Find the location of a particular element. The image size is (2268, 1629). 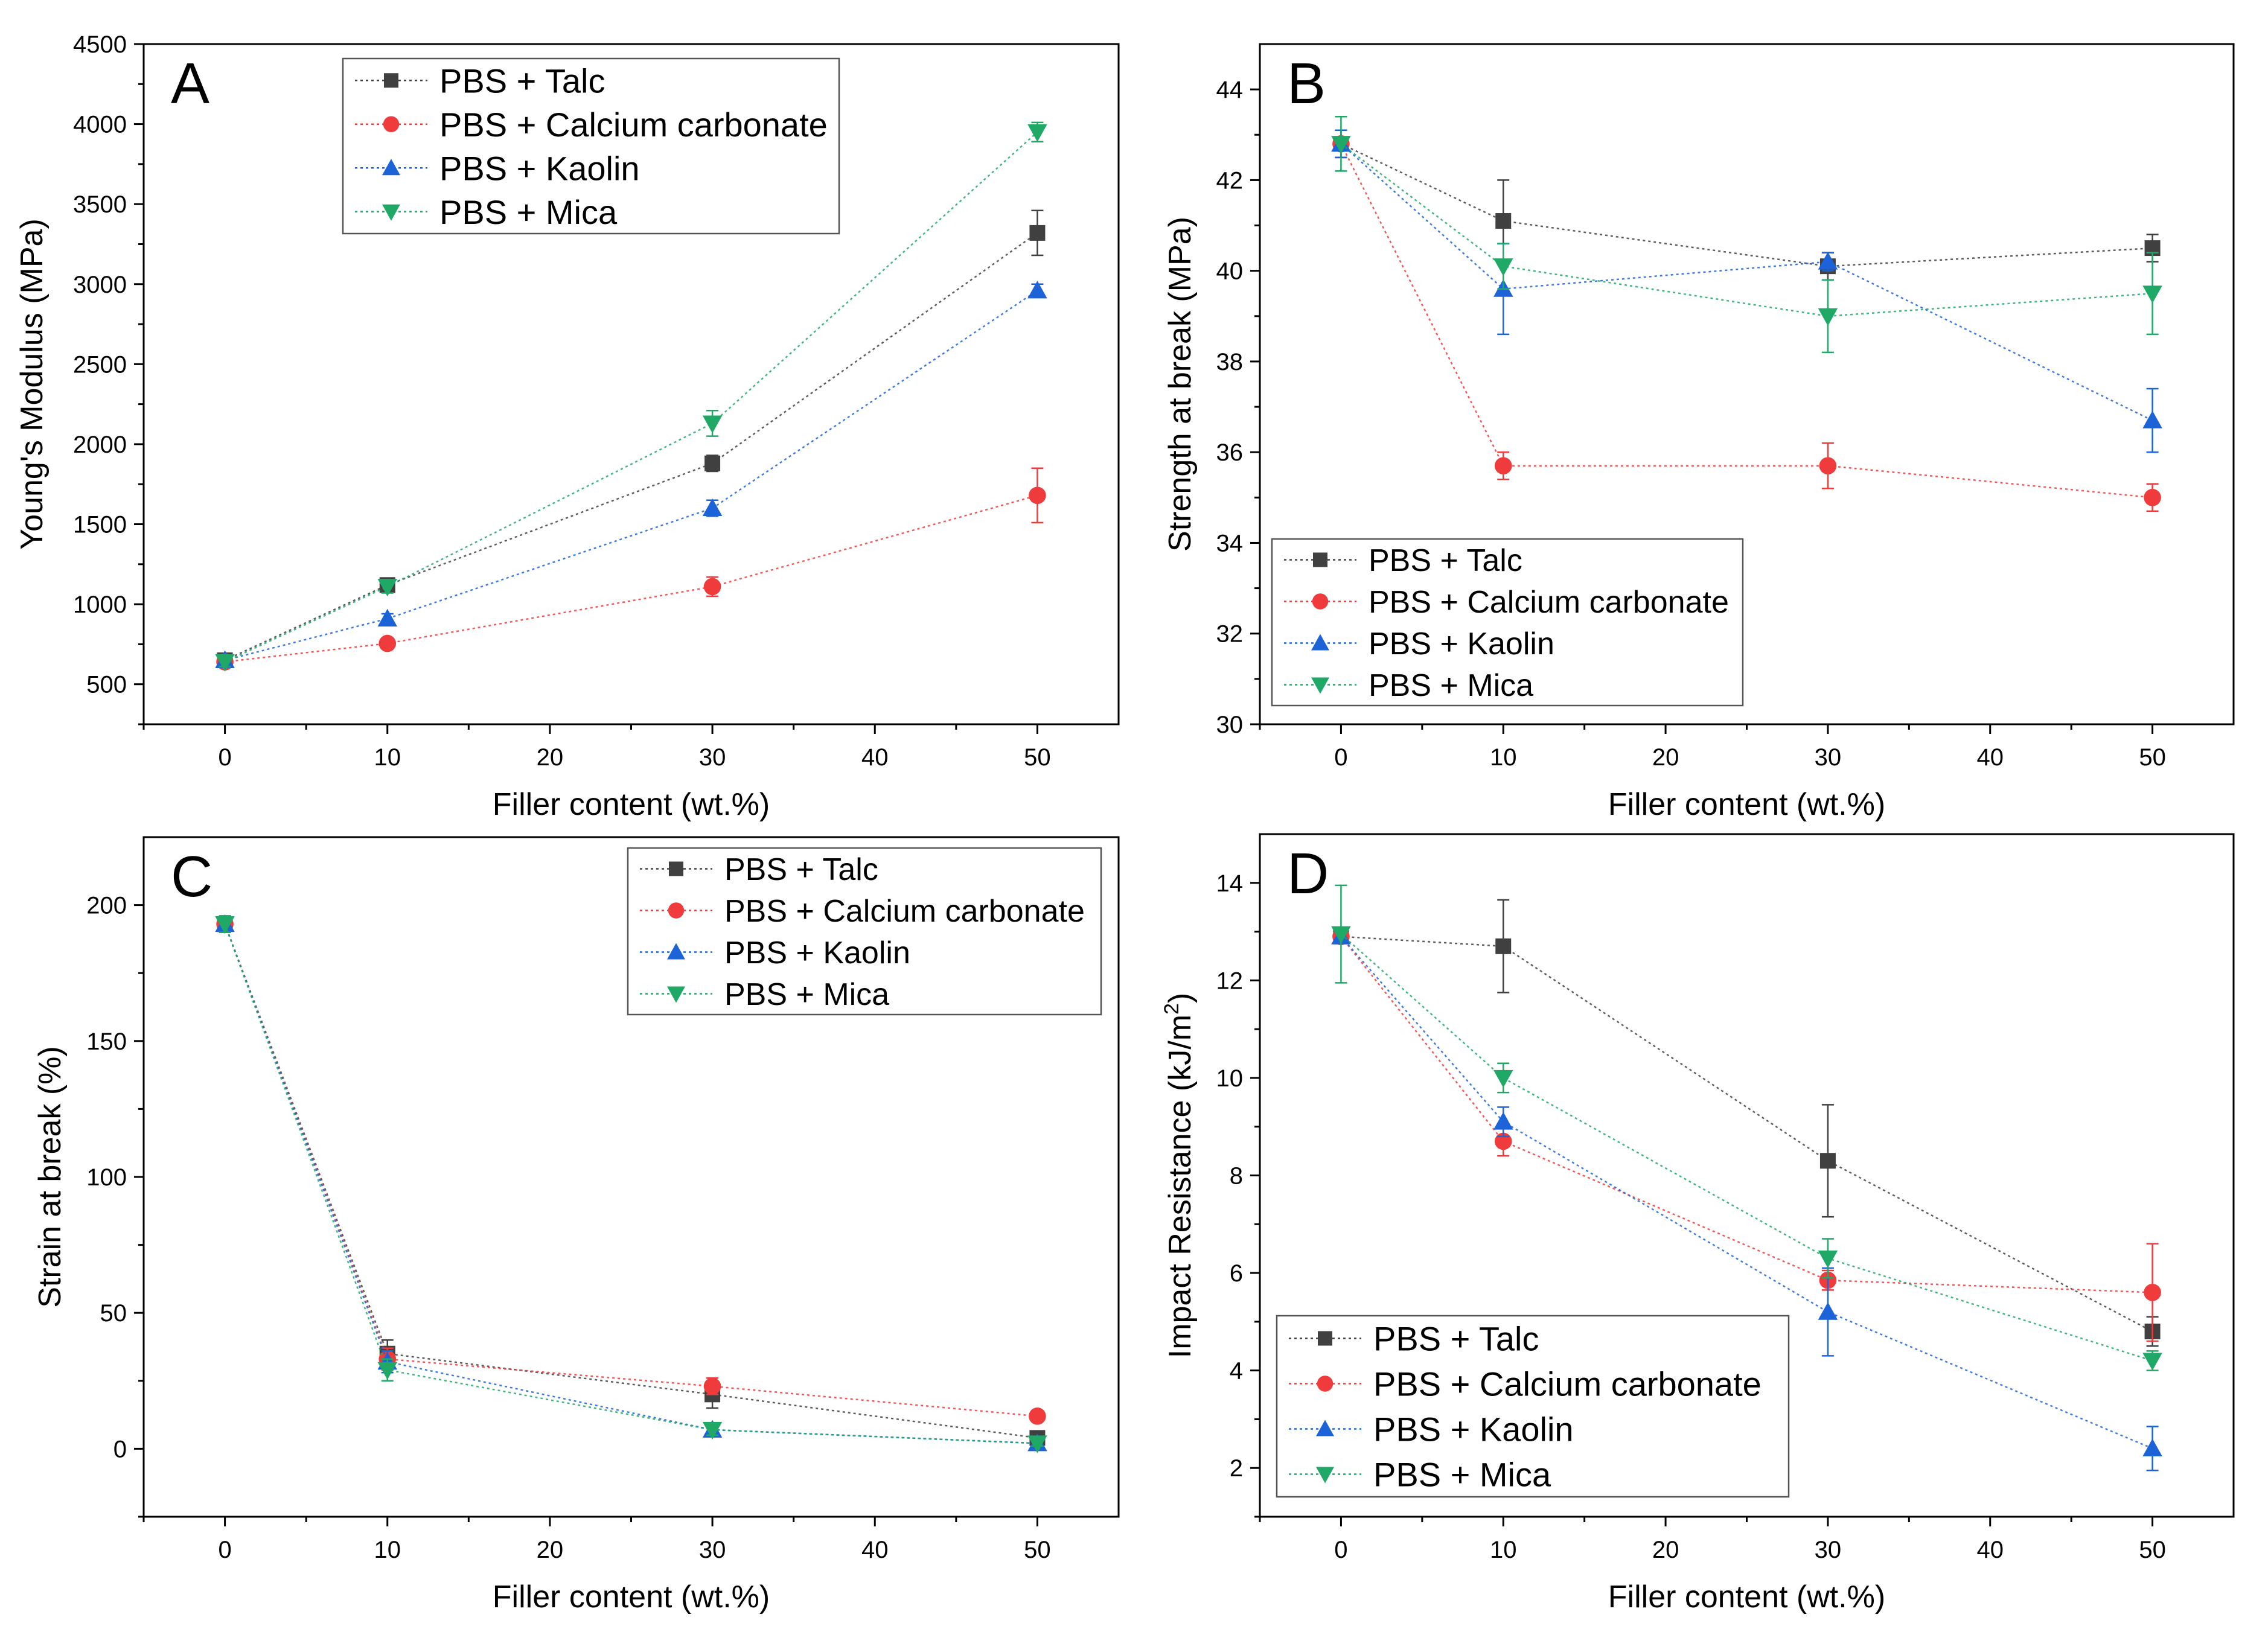

y-tick-label: 150 is located at coordinates (106, 1041).